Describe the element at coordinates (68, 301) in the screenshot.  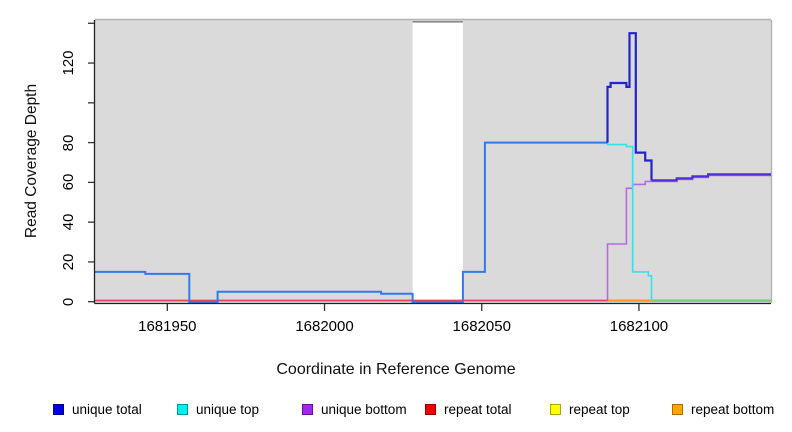
I see `y-tick-label: 0` at that location.